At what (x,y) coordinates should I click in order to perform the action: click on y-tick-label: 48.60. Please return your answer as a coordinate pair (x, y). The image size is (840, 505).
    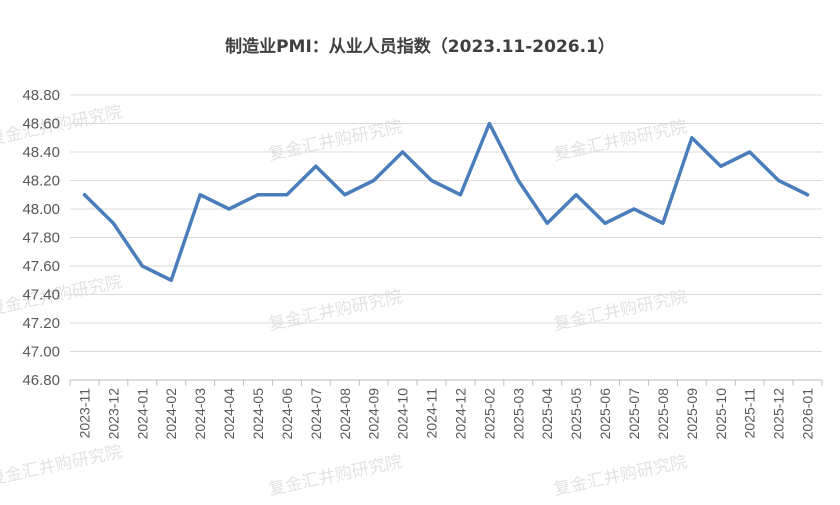
    Looking at the image, I should click on (41, 124).